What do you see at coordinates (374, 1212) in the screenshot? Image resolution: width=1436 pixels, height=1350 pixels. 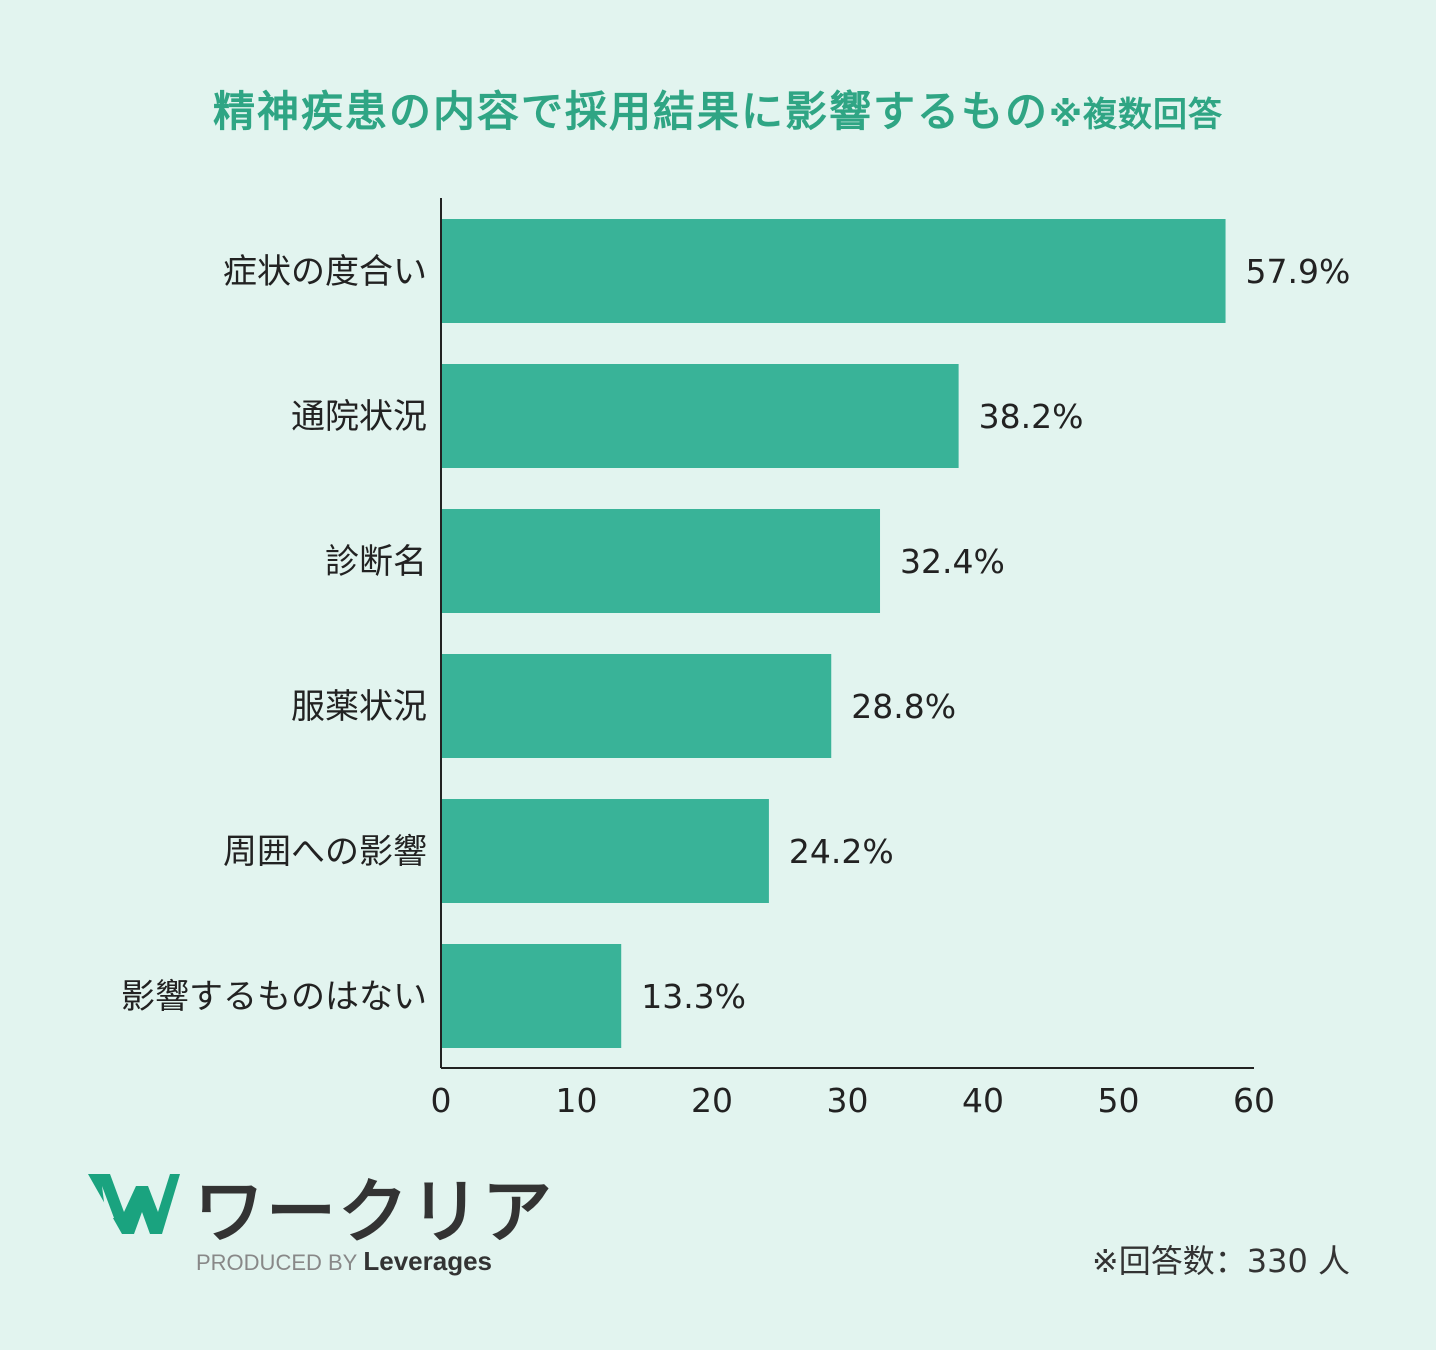 I see `logo-wordmark: ワークリア` at bounding box center [374, 1212].